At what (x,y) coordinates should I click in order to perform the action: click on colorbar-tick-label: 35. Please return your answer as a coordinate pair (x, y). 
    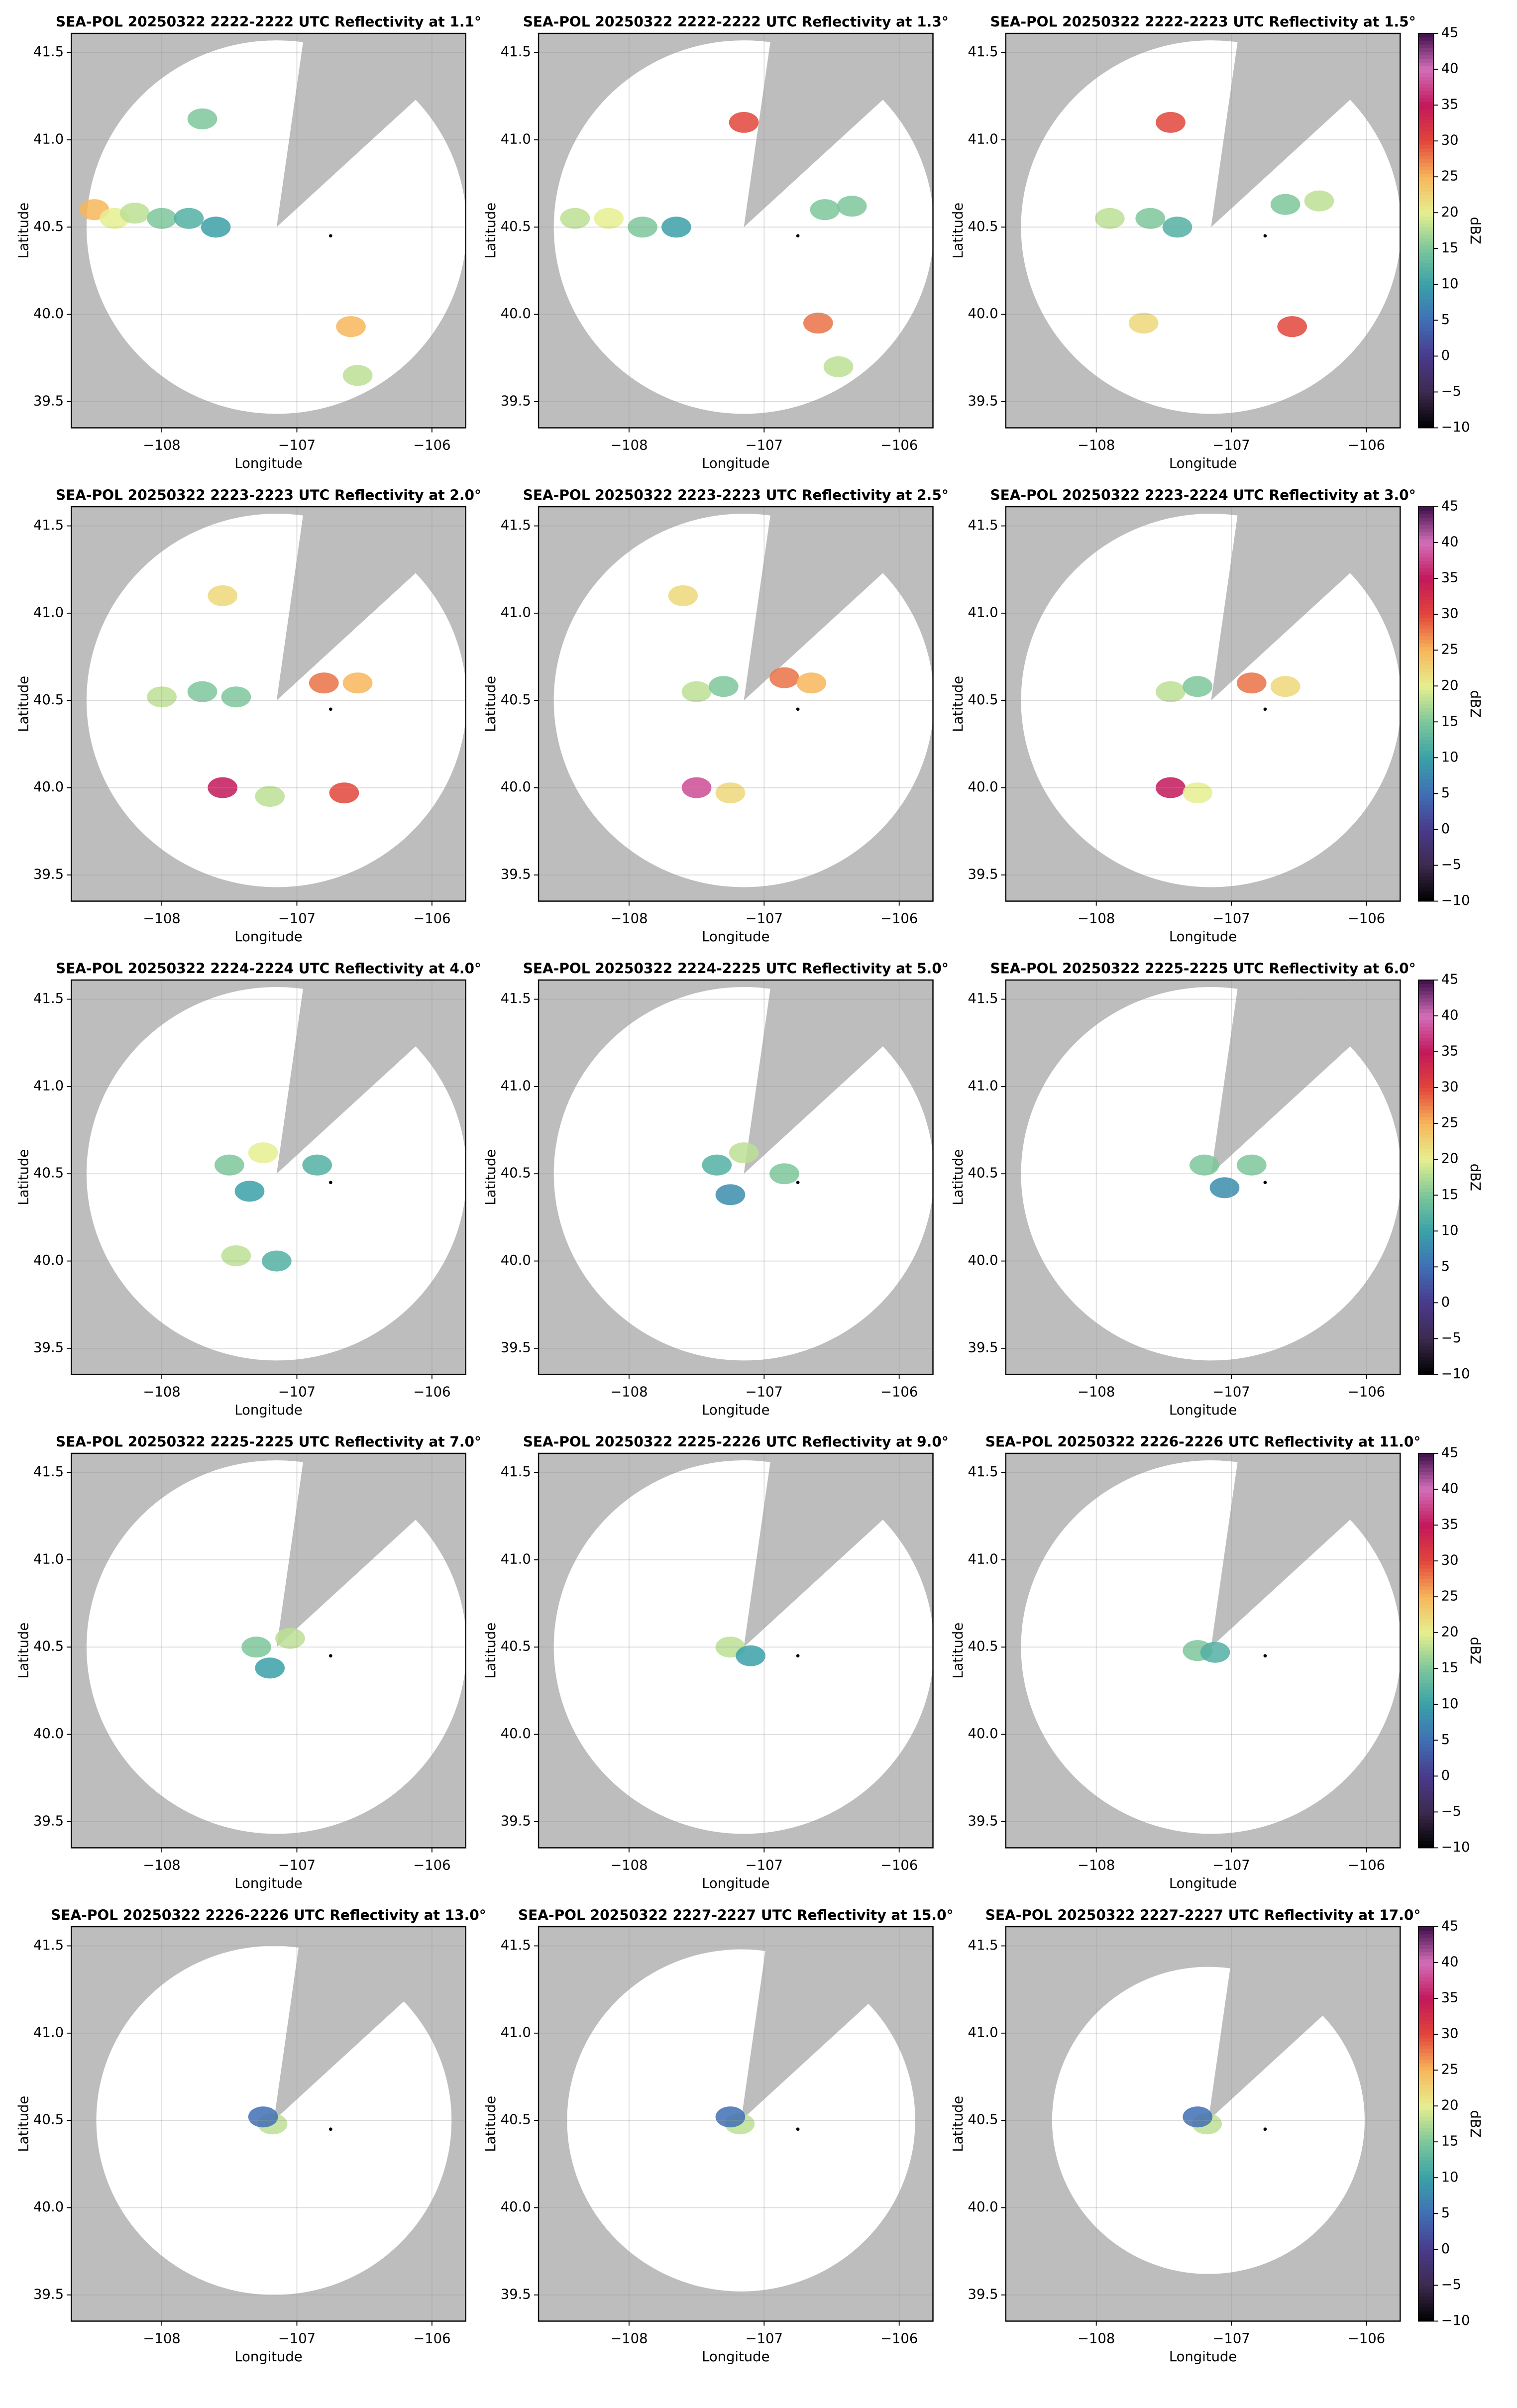
    Looking at the image, I should click on (1450, 1998).